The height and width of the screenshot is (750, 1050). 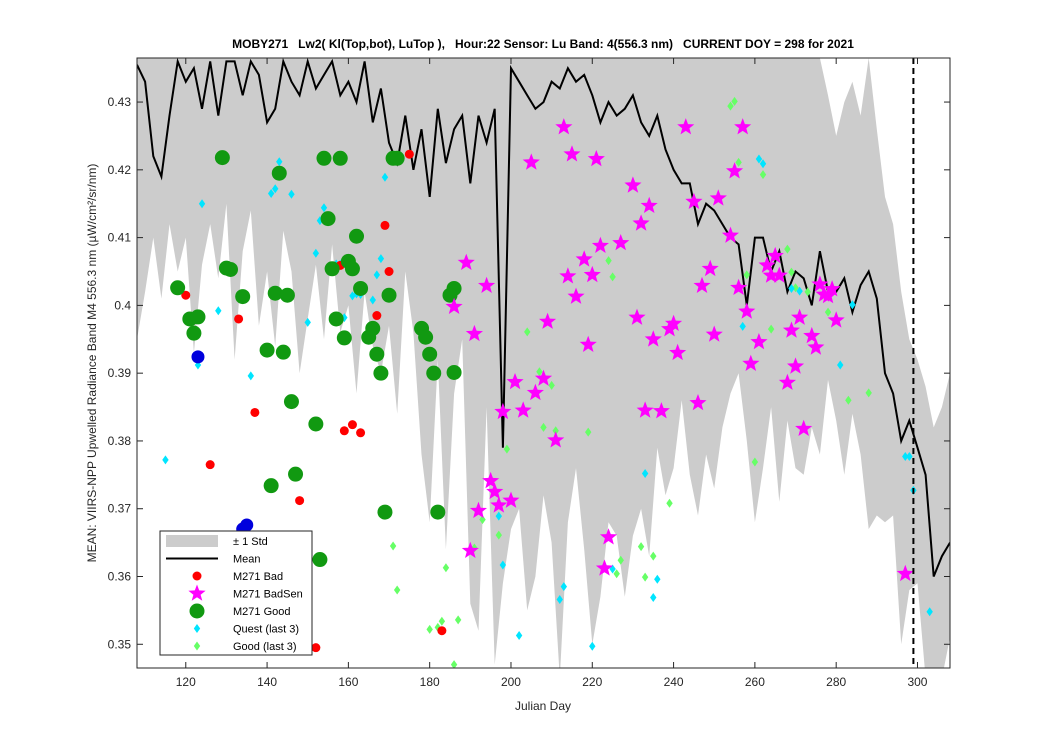 I want to click on y-tick-label: 0.4, so click(x=122, y=305).